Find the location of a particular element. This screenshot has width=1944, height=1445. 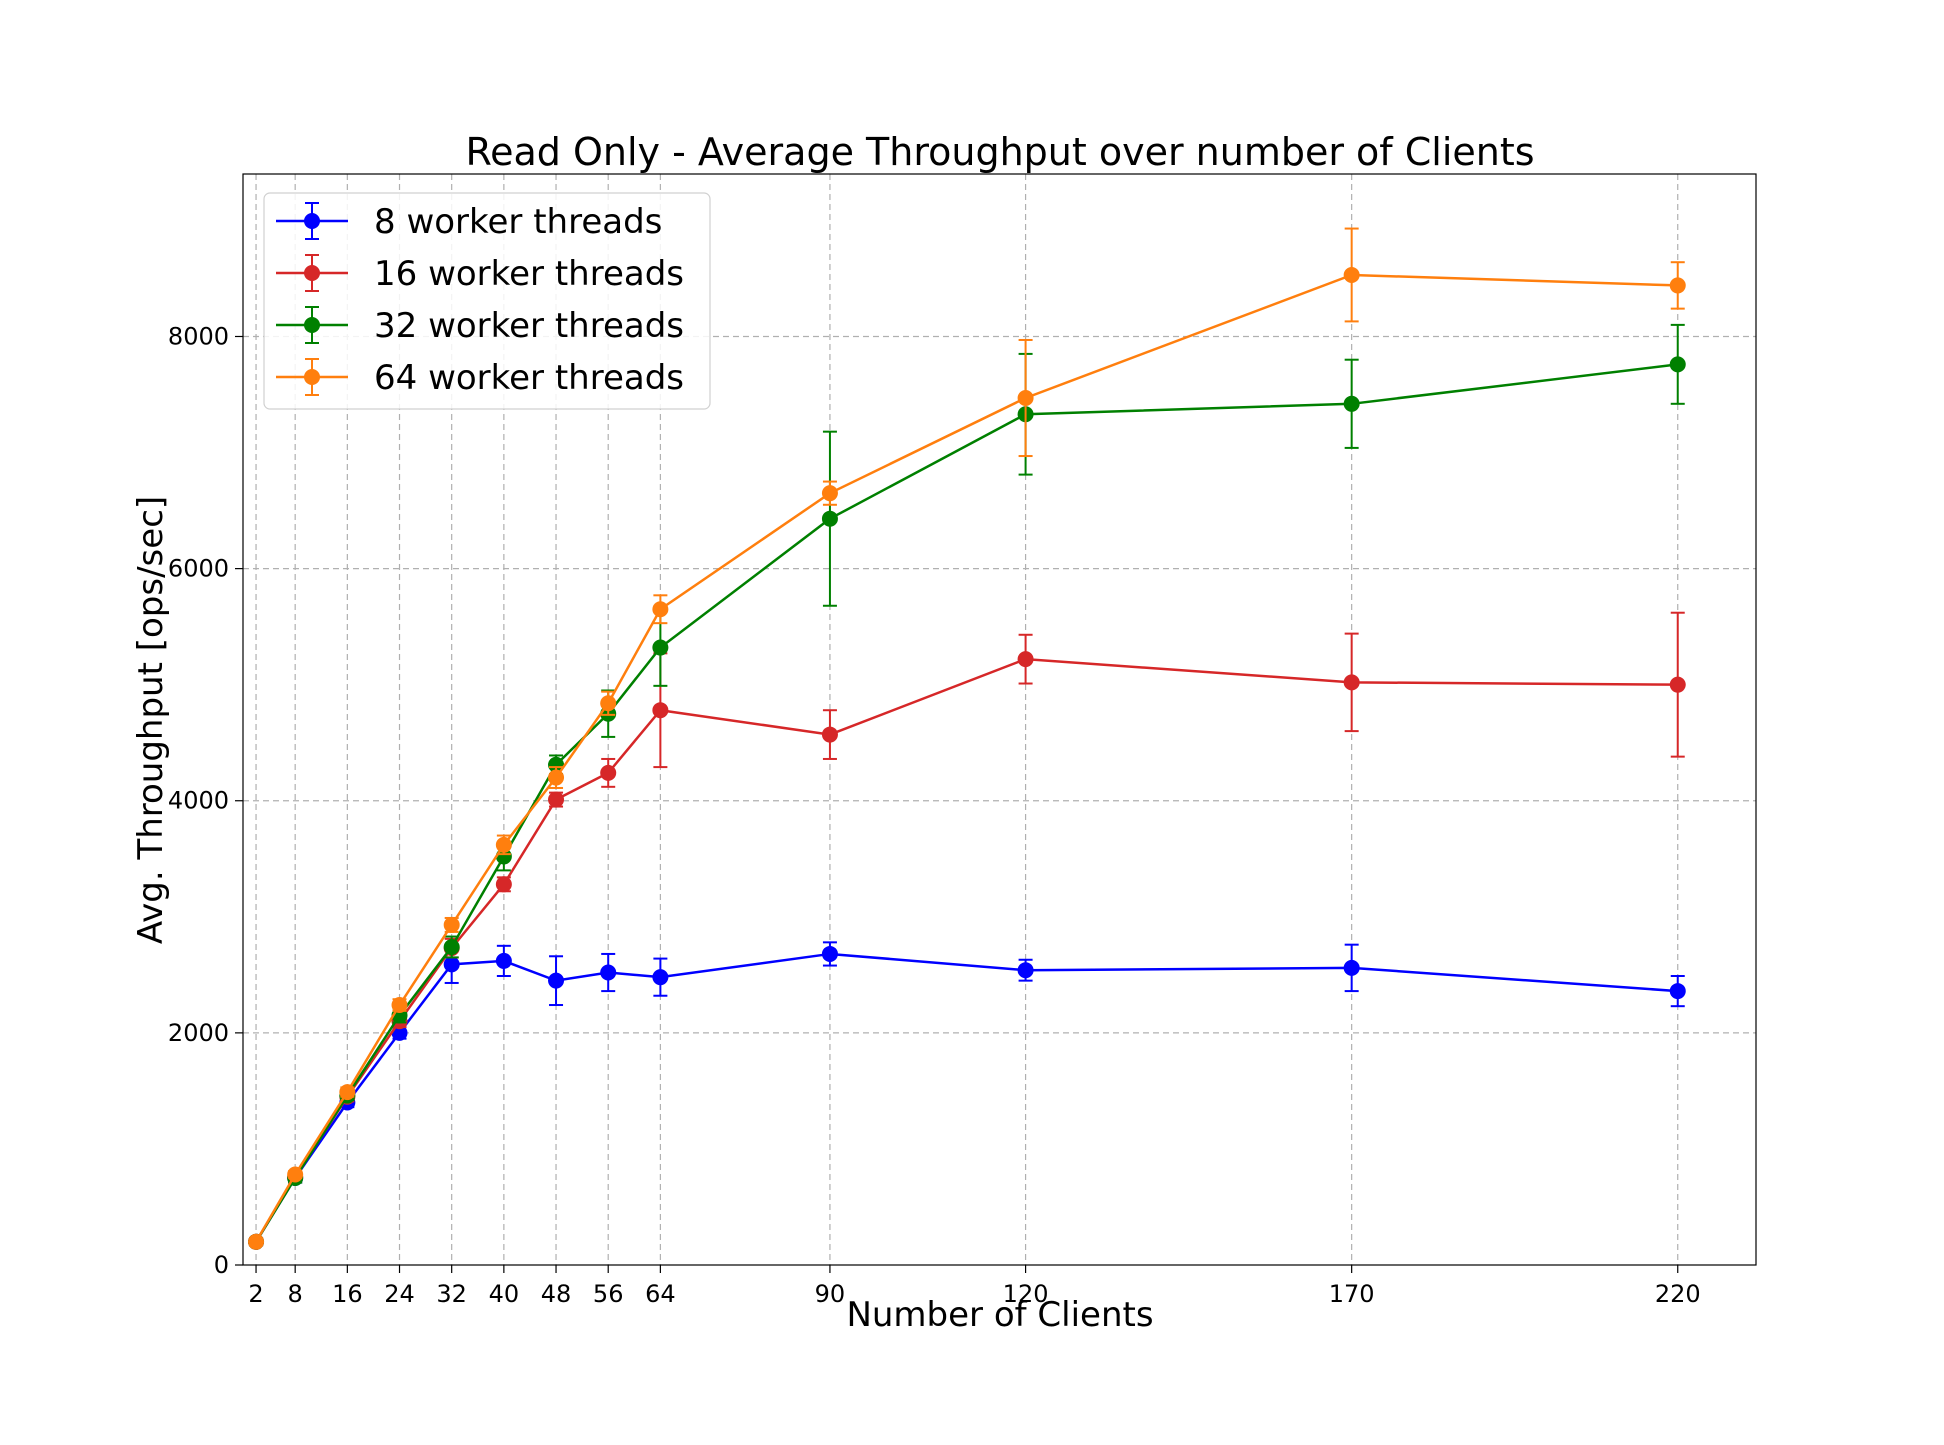

x-tick-label: 32 is located at coordinates (451, 1294).